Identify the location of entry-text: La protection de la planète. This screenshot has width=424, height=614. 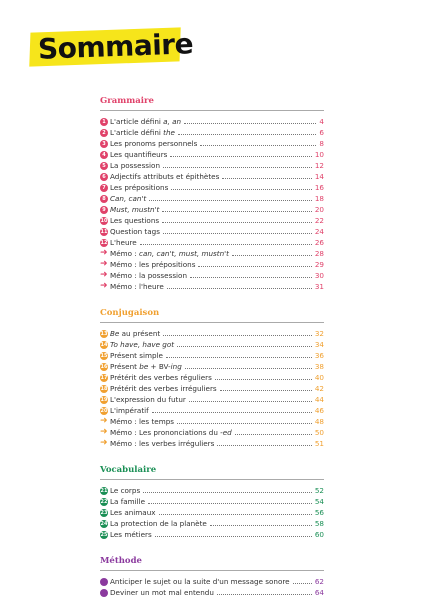
(158, 523).